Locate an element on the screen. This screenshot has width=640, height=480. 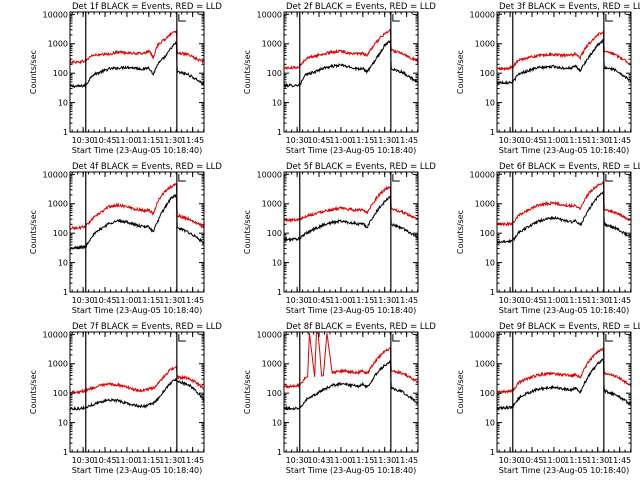
panel-title: Det 4f BLACK = Events, RED = LLD is located at coordinates (147, 167).